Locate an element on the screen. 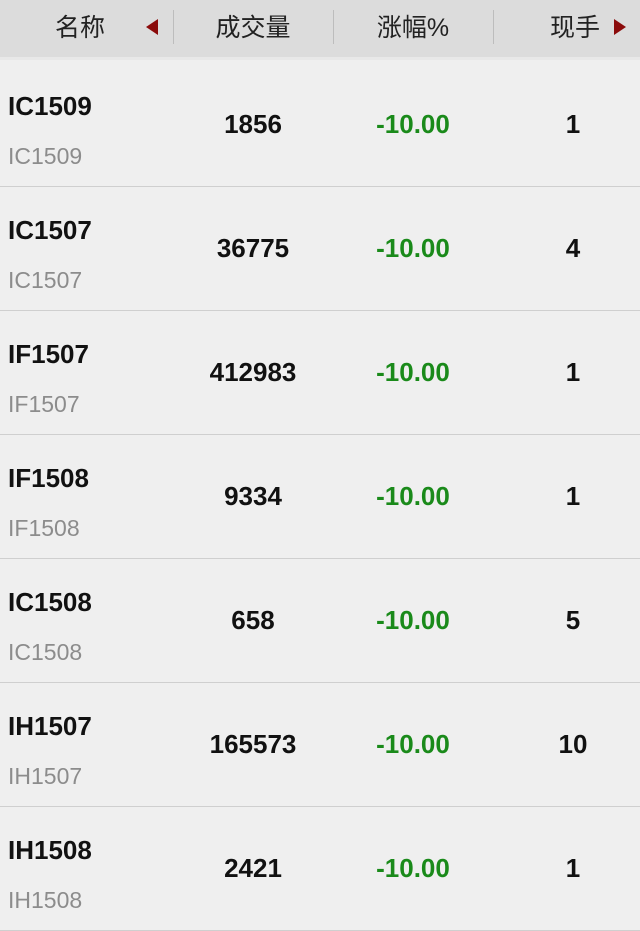 This screenshot has width=640, height=931. contract-name: IF1507 is located at coordinates (48, 354).